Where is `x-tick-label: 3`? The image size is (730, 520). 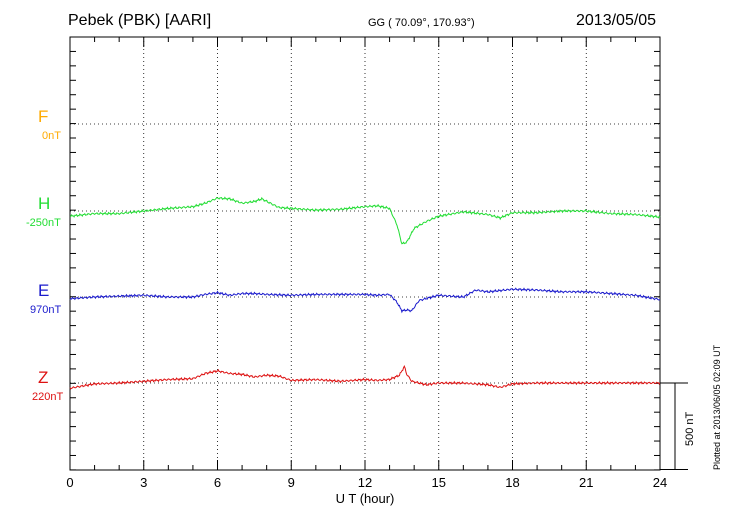
x-tick-label: 3 is located at coordinates (143, 482).